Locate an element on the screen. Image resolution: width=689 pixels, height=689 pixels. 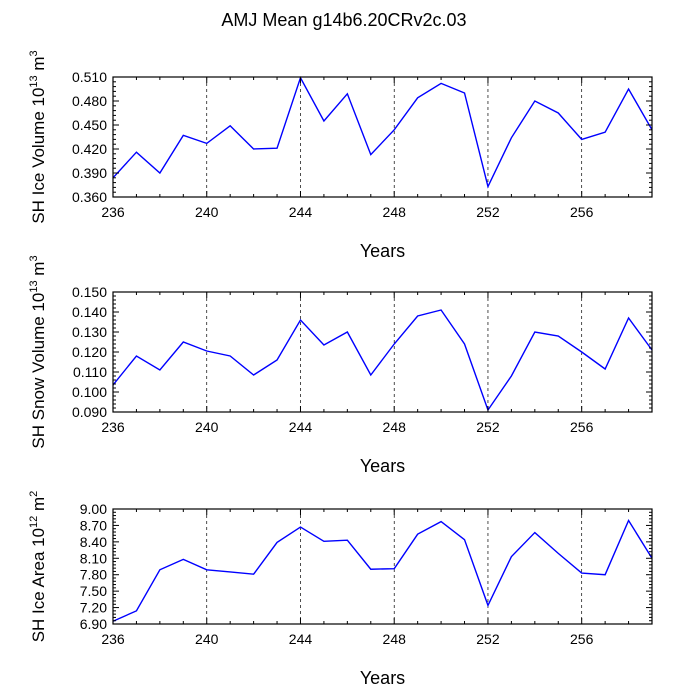
y-tick-label: 0.360 is located at coordinates (89, 197).